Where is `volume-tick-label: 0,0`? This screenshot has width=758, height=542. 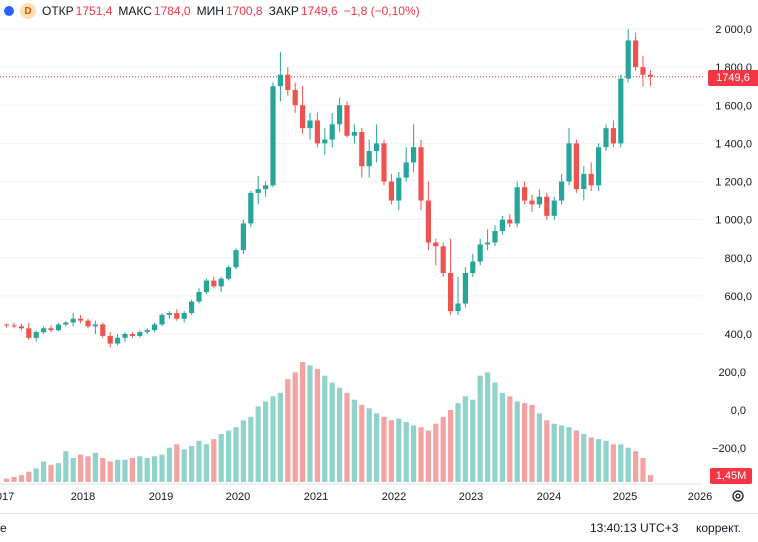
volume-tick-label: 0,0 is located at coordinates (738, 411).